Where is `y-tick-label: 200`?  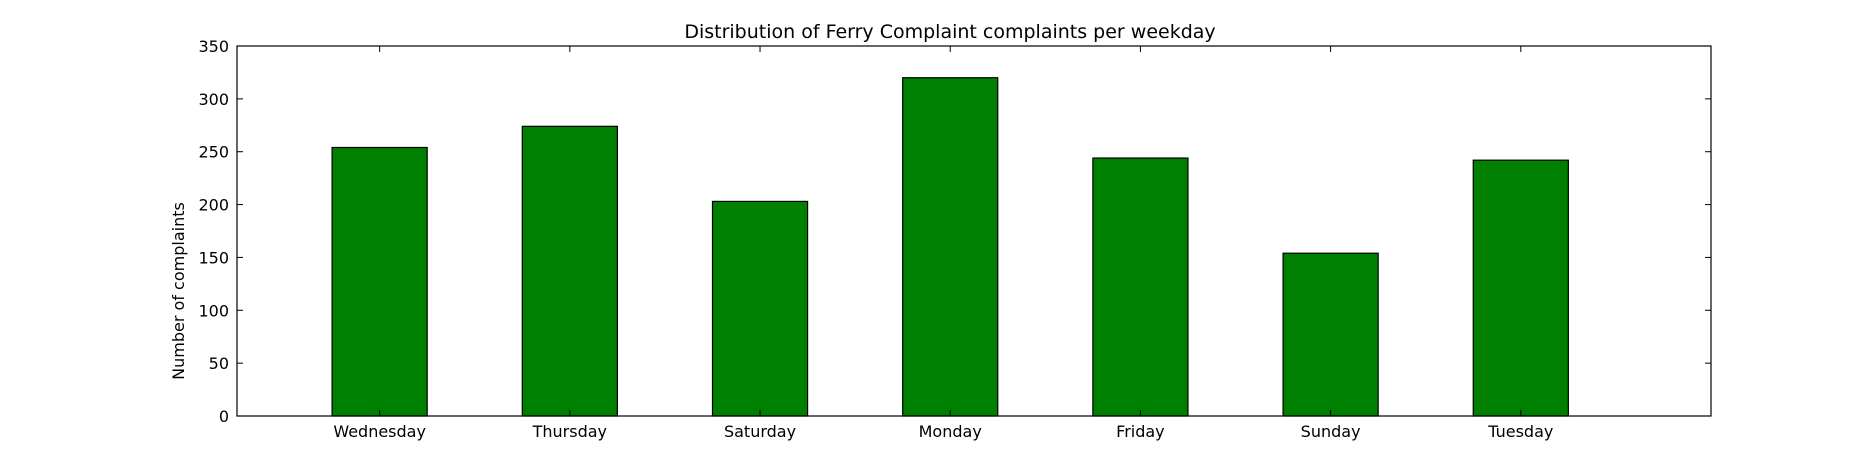
y-tick-label: 200 is located at coordinates (213, 205).